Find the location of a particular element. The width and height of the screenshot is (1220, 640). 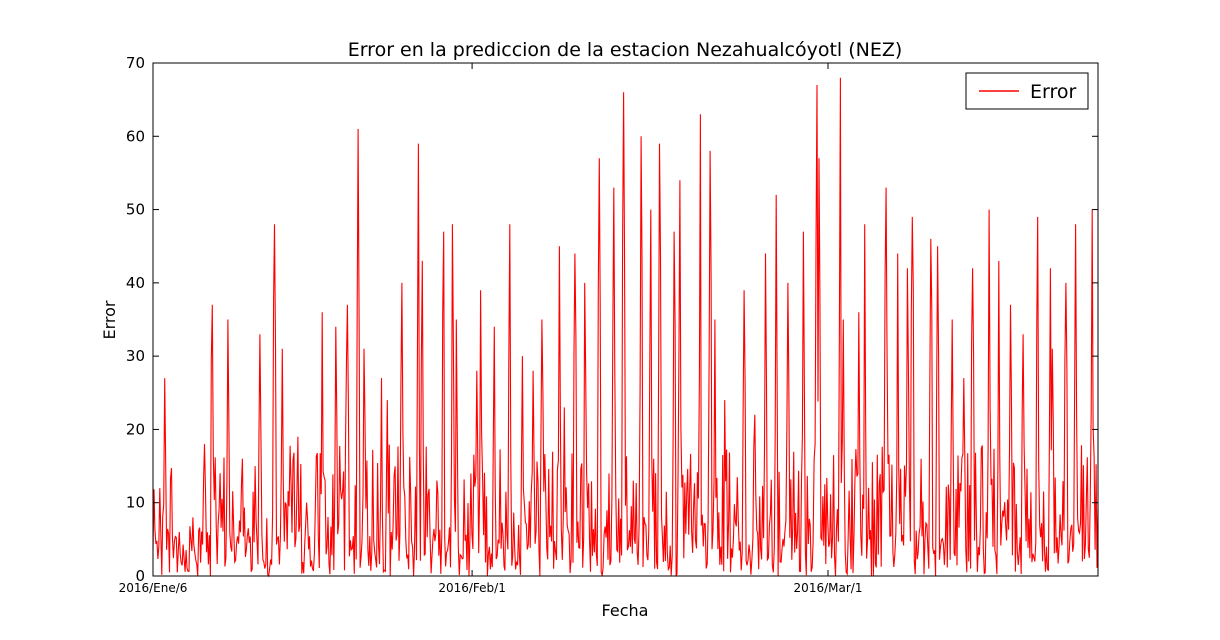

legend-entry-label: Error is located at coordinates (1053, 92).